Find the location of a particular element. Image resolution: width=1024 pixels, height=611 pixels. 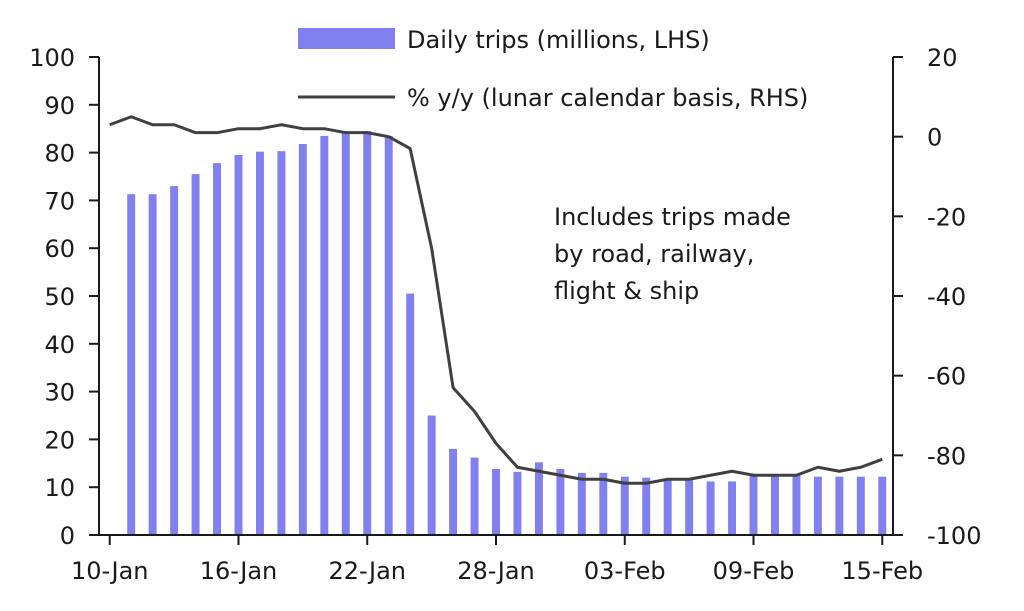

bar-11-Jan is located at coordinates (131, 364).